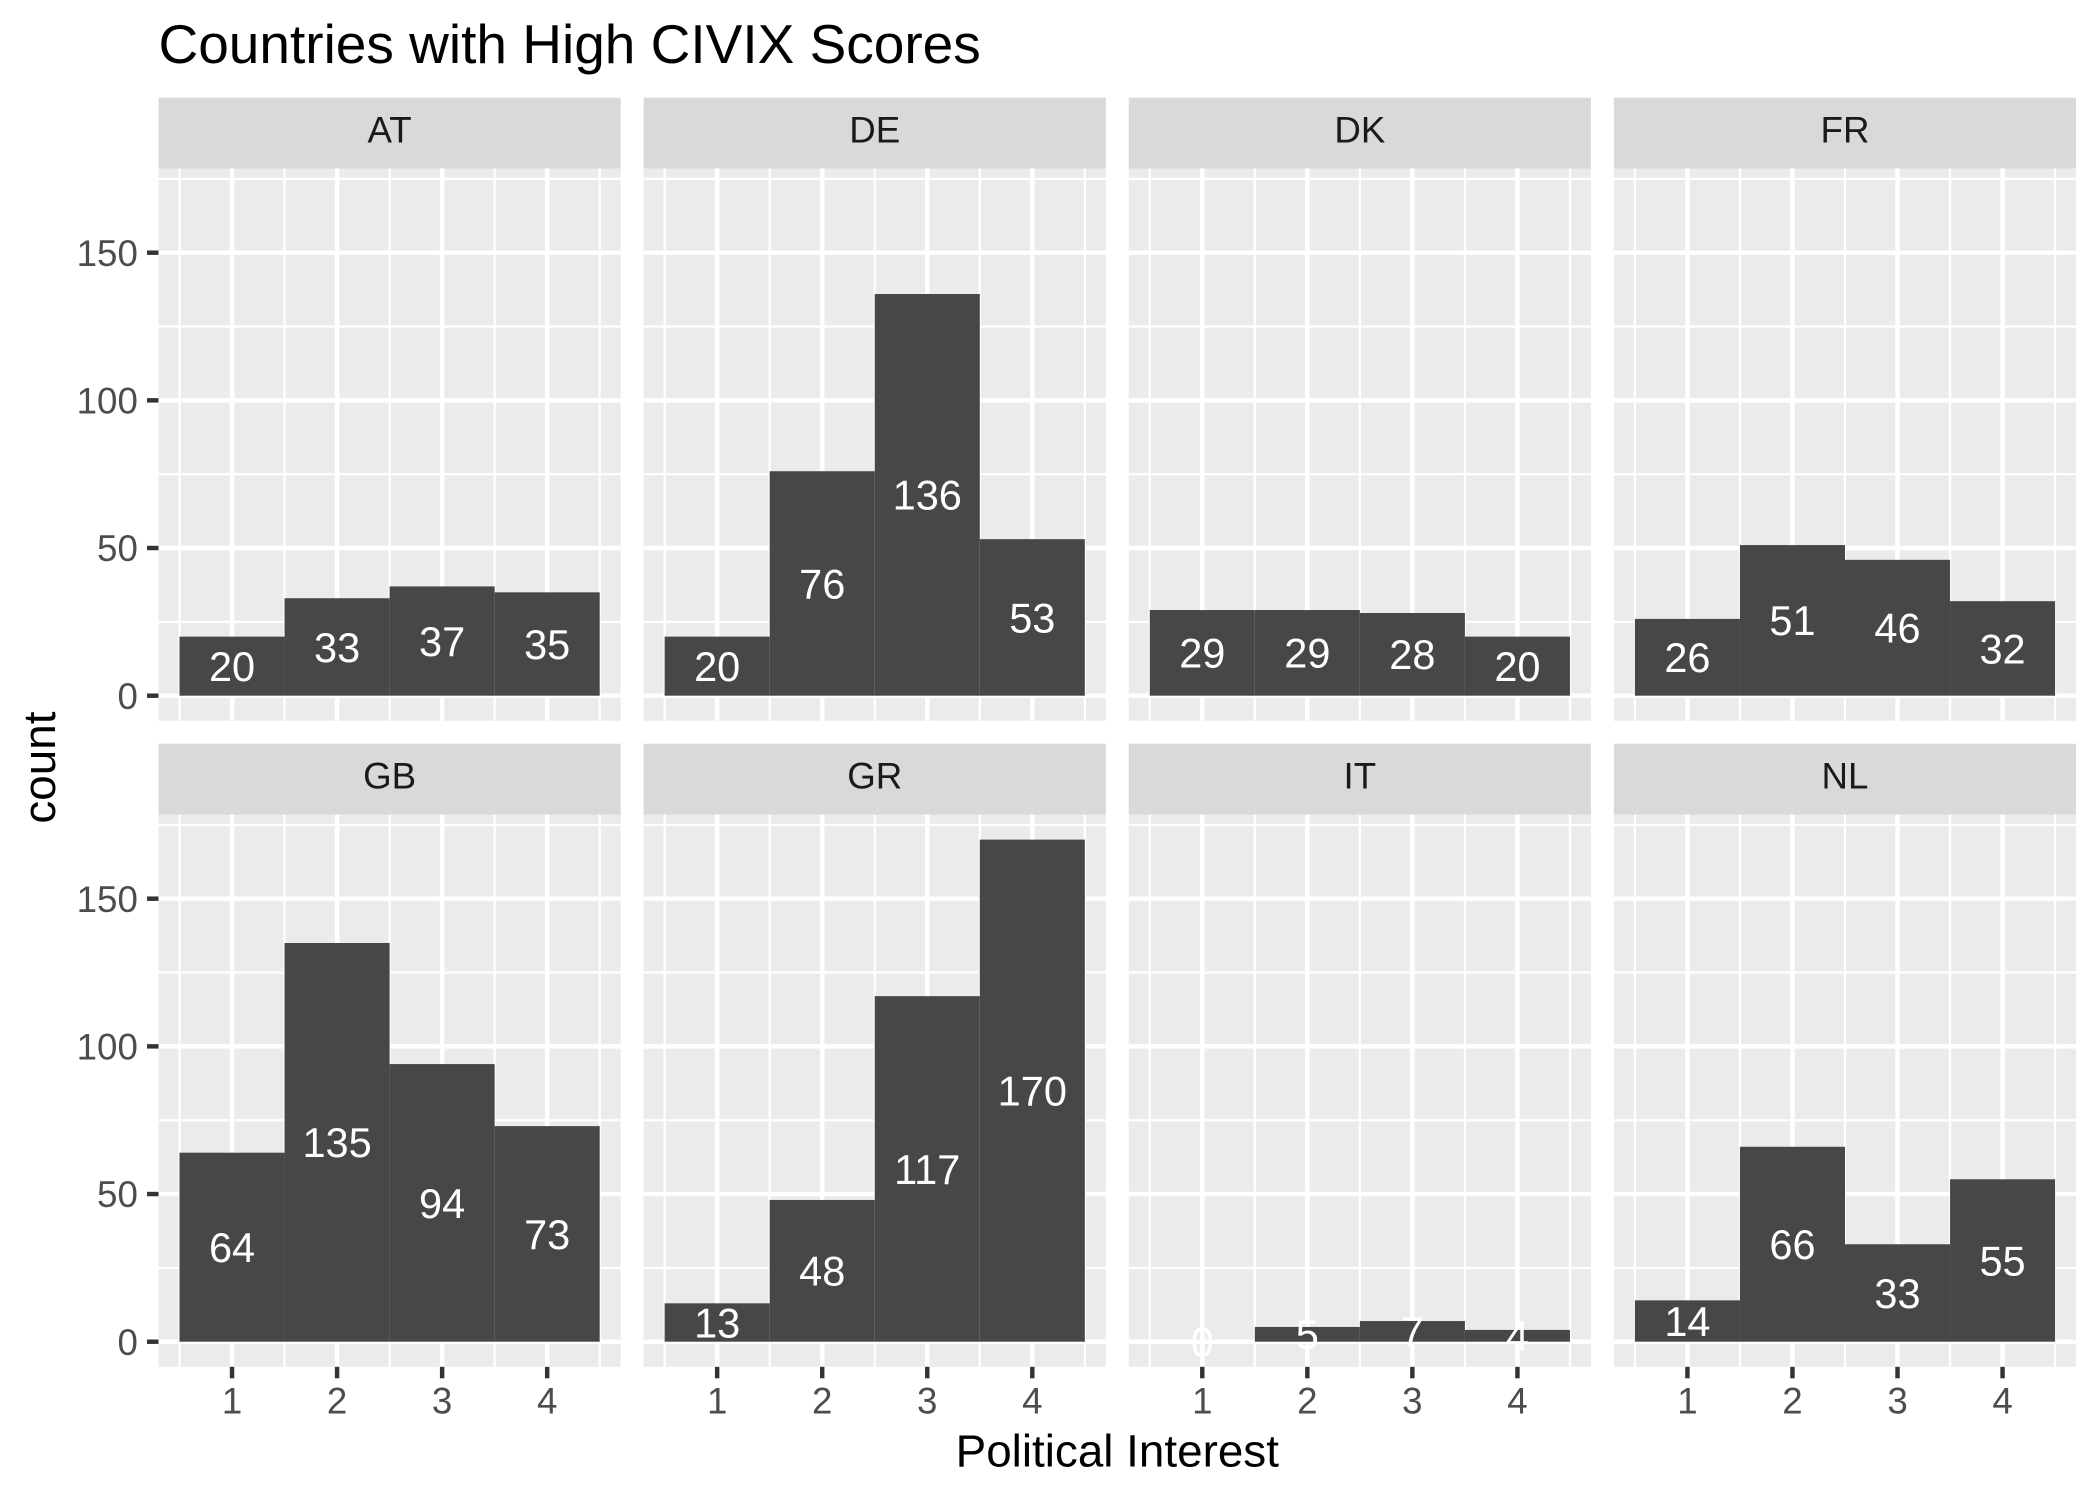 The image size is (2099, 1499). Describe the element at coordinates (107, 253) in the screenshot. I see `y-axis-tick-label: 150` at that location.